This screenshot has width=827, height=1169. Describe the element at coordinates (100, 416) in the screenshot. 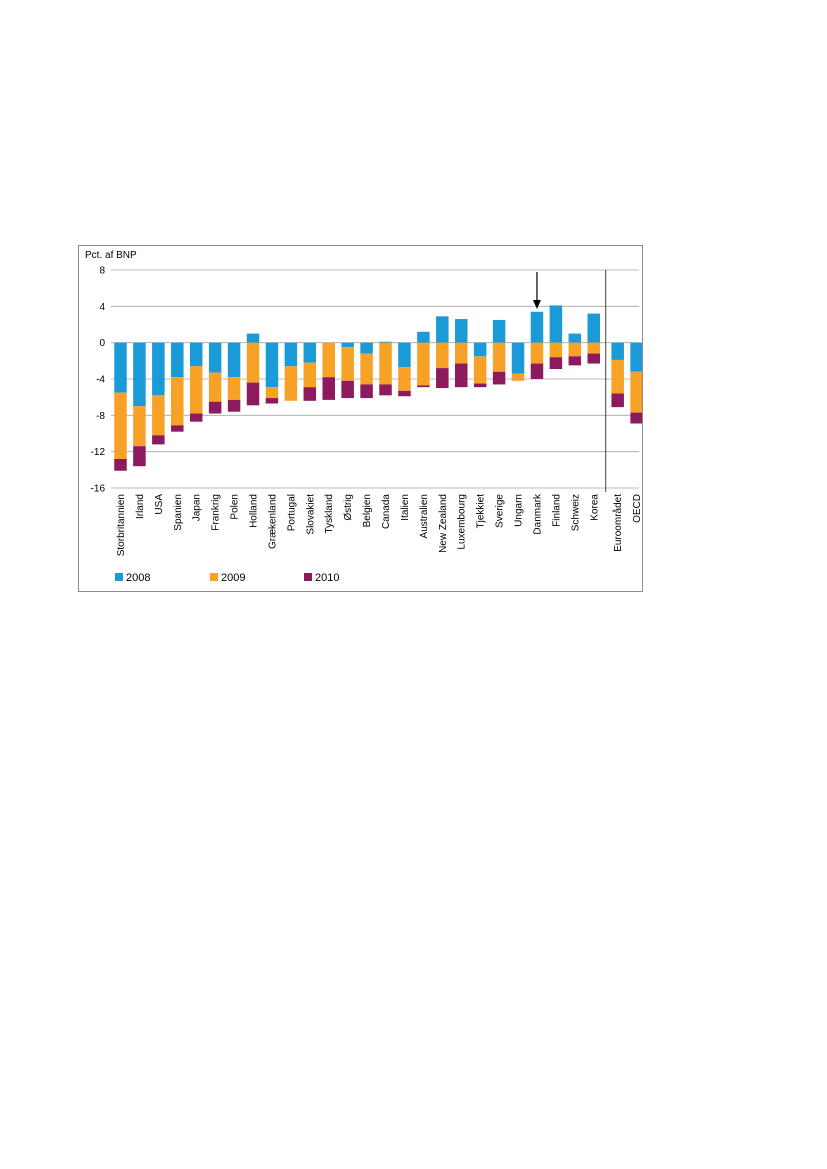

I see `y-tick-label: -8` at that location.